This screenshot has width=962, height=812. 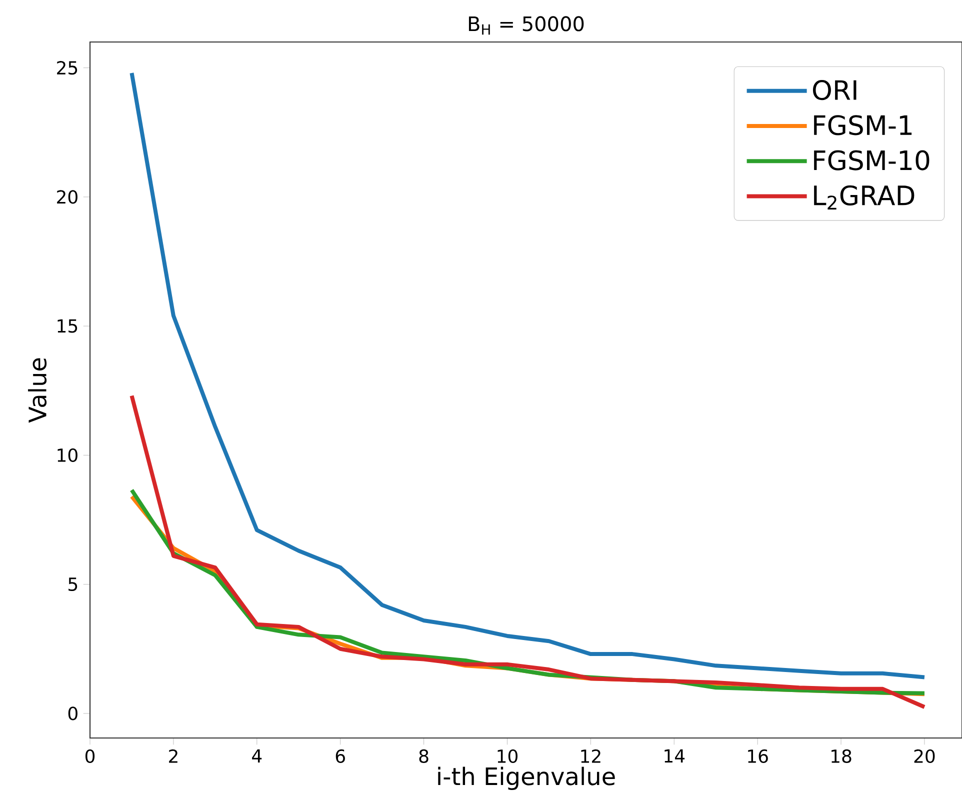 What do you see at coordinates (68, 455) in the screenshot?
I see `y-tick-label: 10` at bounding box center [68, 455].